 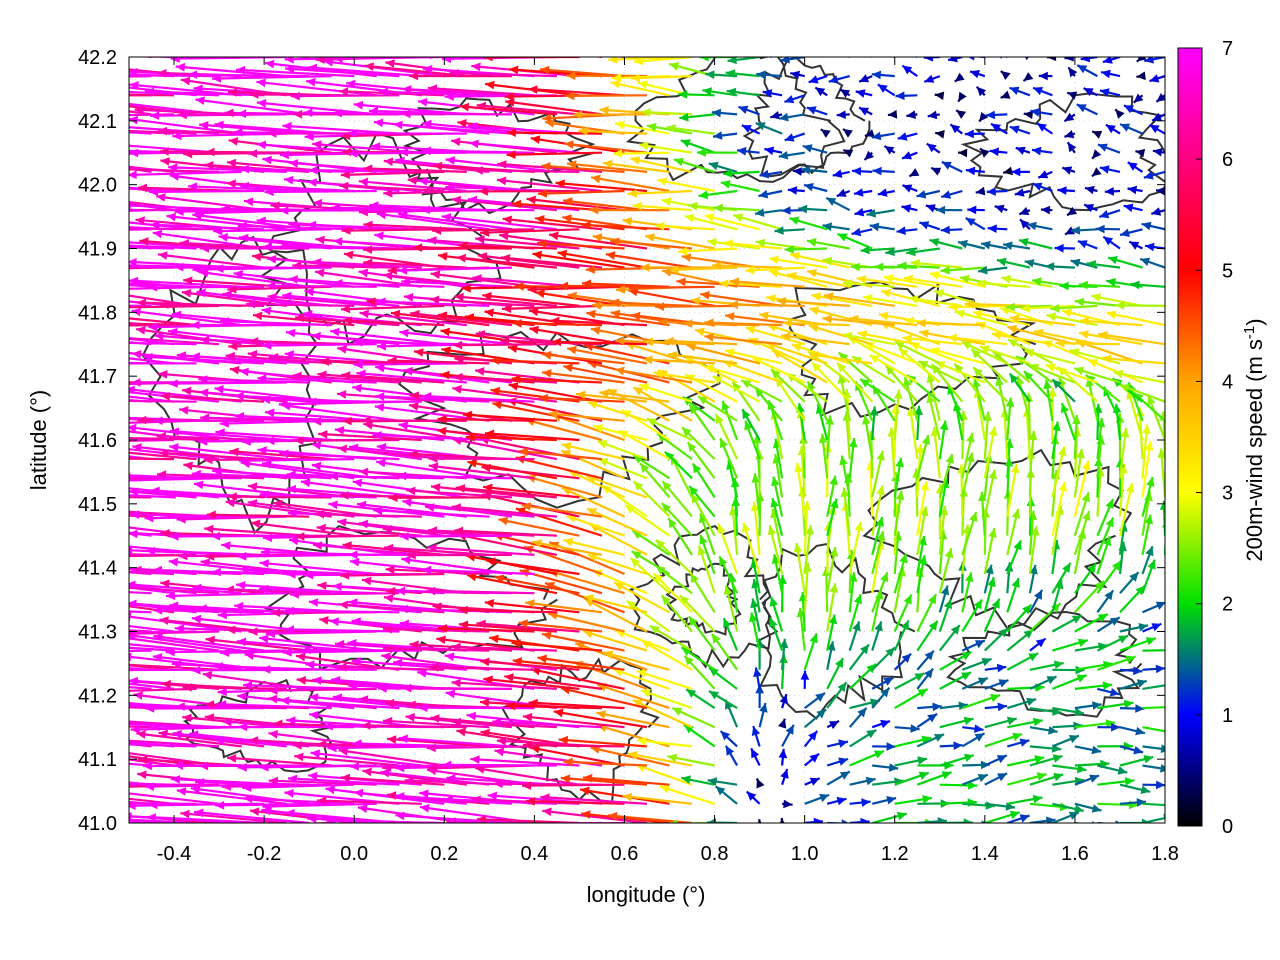 What do you see at coordinates (97, 250) in the screenshot?
I see `y-tick-label: 41.9` at bounding box center [97, 250].